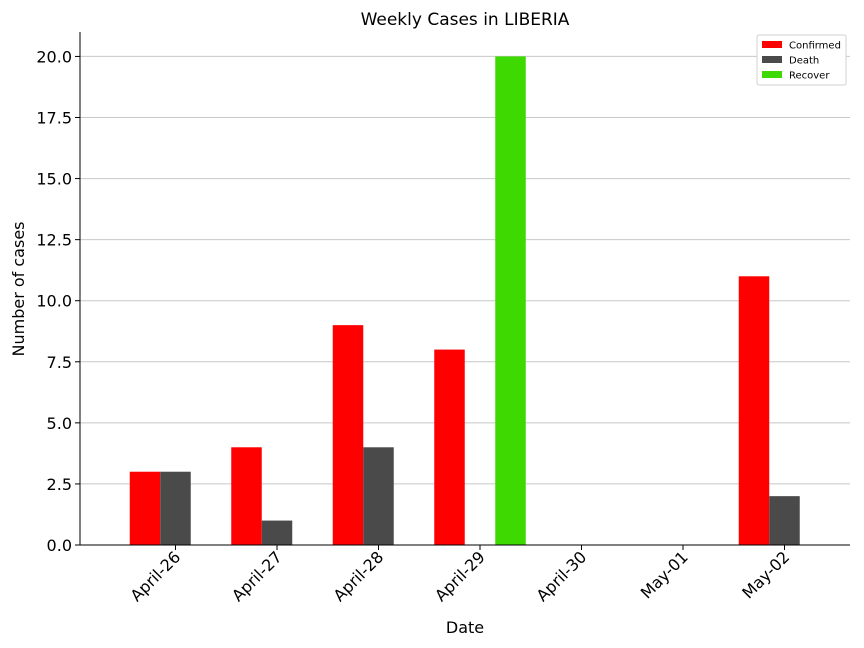 The width and height of the screenshot is (864, 648). Describe the element at coordinates (59, 484) in the screenshot. I see `y-tick-label: 2.5` at that location.